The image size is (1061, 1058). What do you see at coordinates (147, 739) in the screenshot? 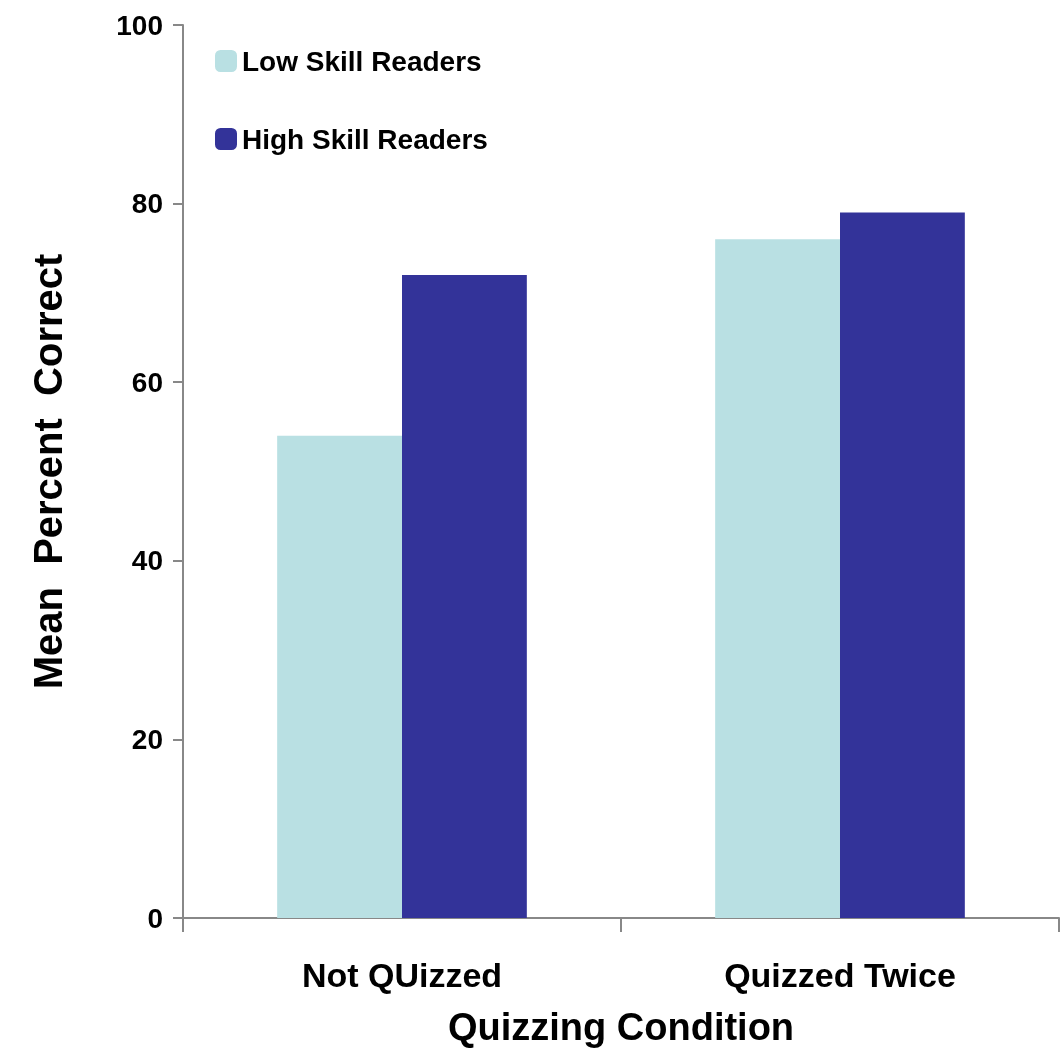
I see `y-tick-label: 20` at bounding box center [147, 739].